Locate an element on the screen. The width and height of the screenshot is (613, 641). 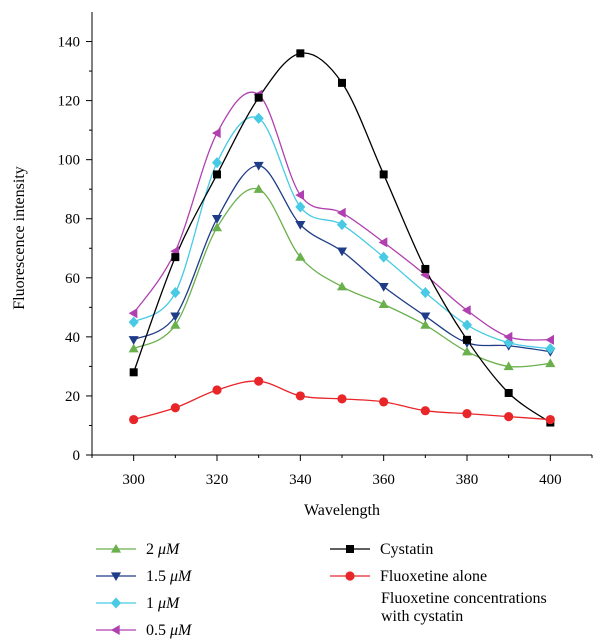
legend-note-line-2: with cystatin is located at coordinates (422, 616).